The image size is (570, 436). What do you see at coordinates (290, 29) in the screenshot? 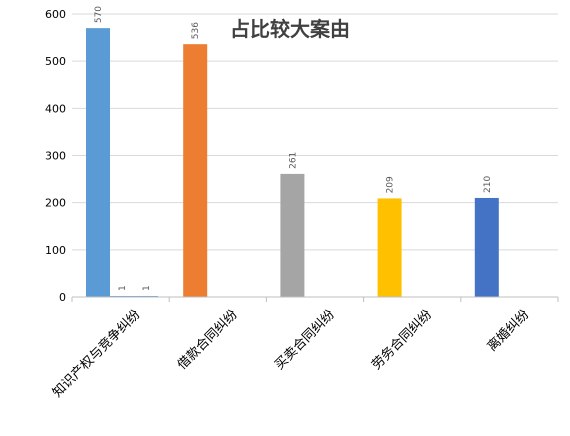
I see `chart-title: 占比较大案由` at bounding box center [290, 29].